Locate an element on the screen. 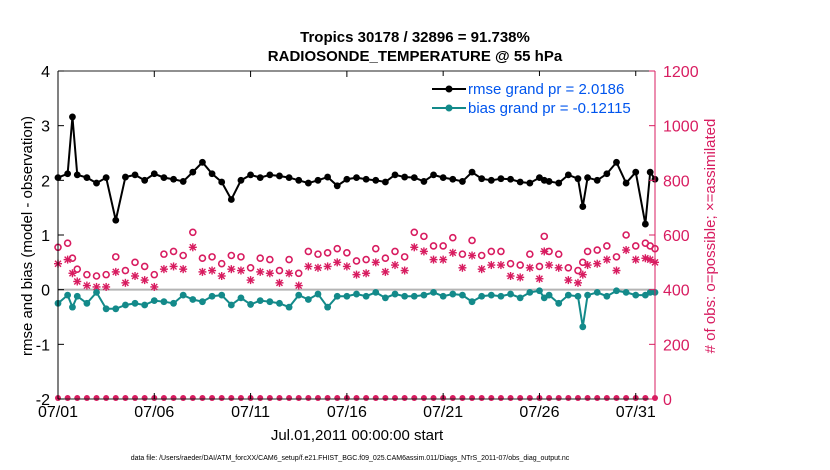 The width and height of the screenshot is (830, 470). y-left-tick-label: -1 is located at coordinates (43, 345).